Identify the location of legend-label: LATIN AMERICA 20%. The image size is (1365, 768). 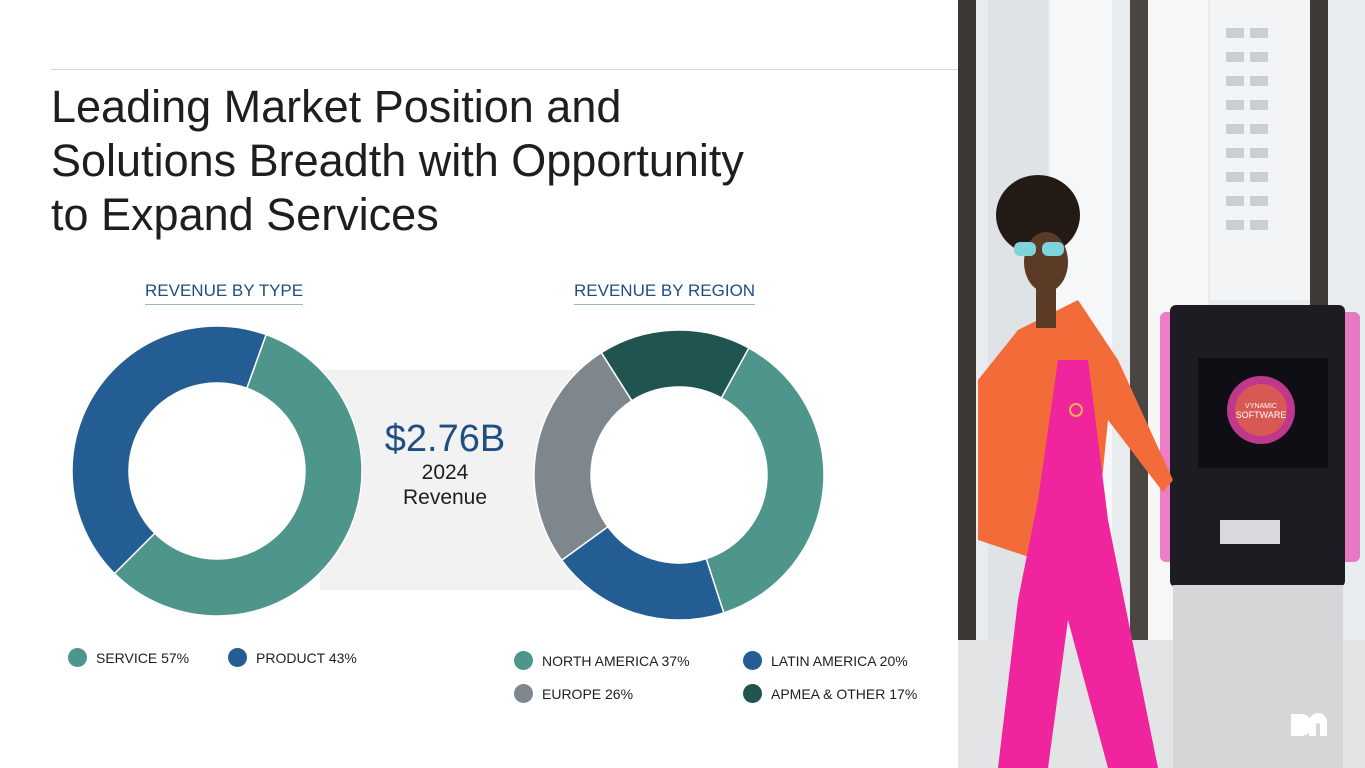
(839, 660).